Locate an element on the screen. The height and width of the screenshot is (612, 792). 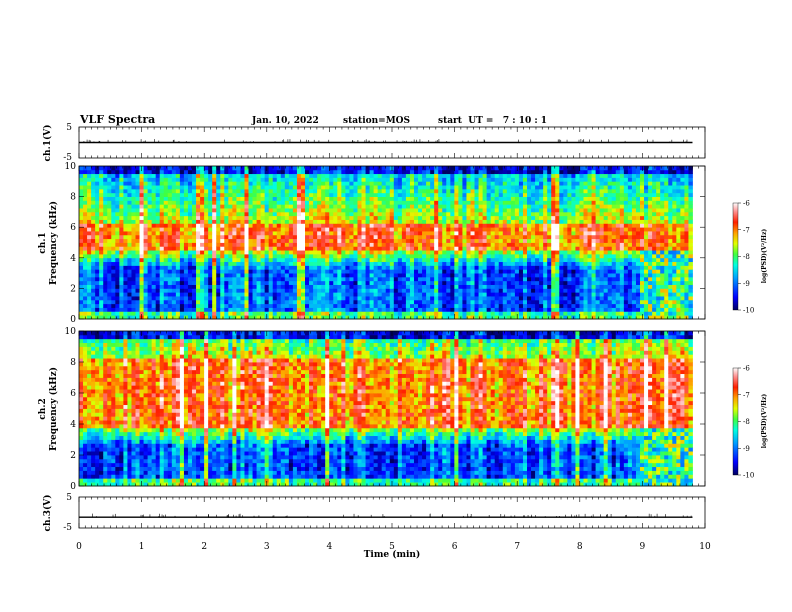
panel-waveform-ch1: 5 -5 ch.1(V) is located at coordinates (374, 143).